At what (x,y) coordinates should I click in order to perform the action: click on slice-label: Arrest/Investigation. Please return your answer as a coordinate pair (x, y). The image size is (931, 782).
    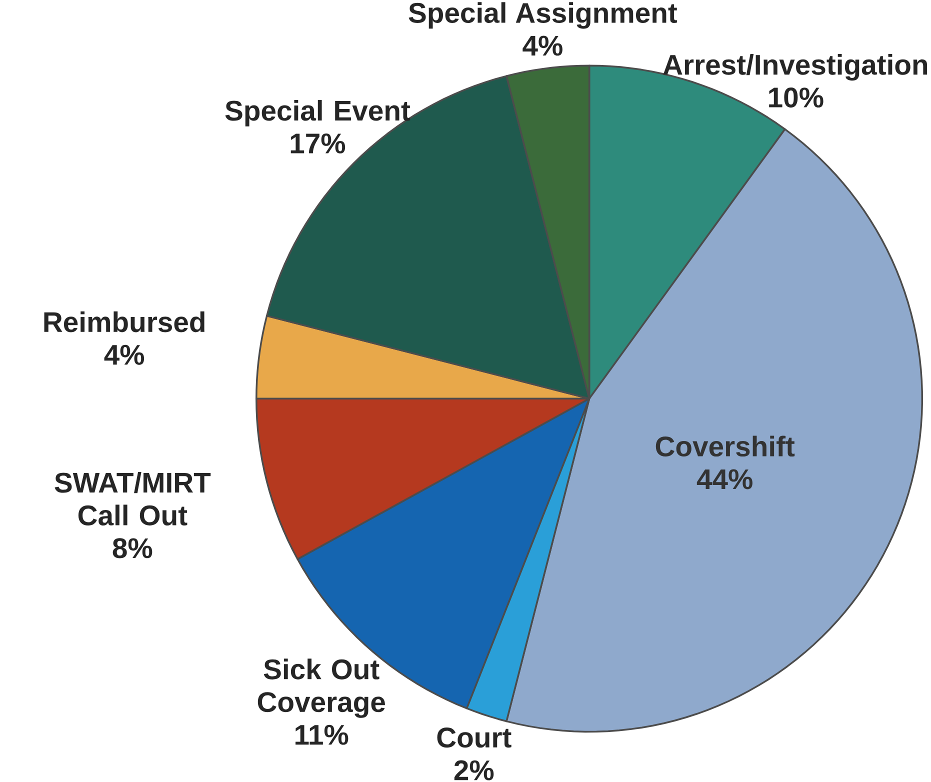
    Looking at the image, I should click on (795, 67).